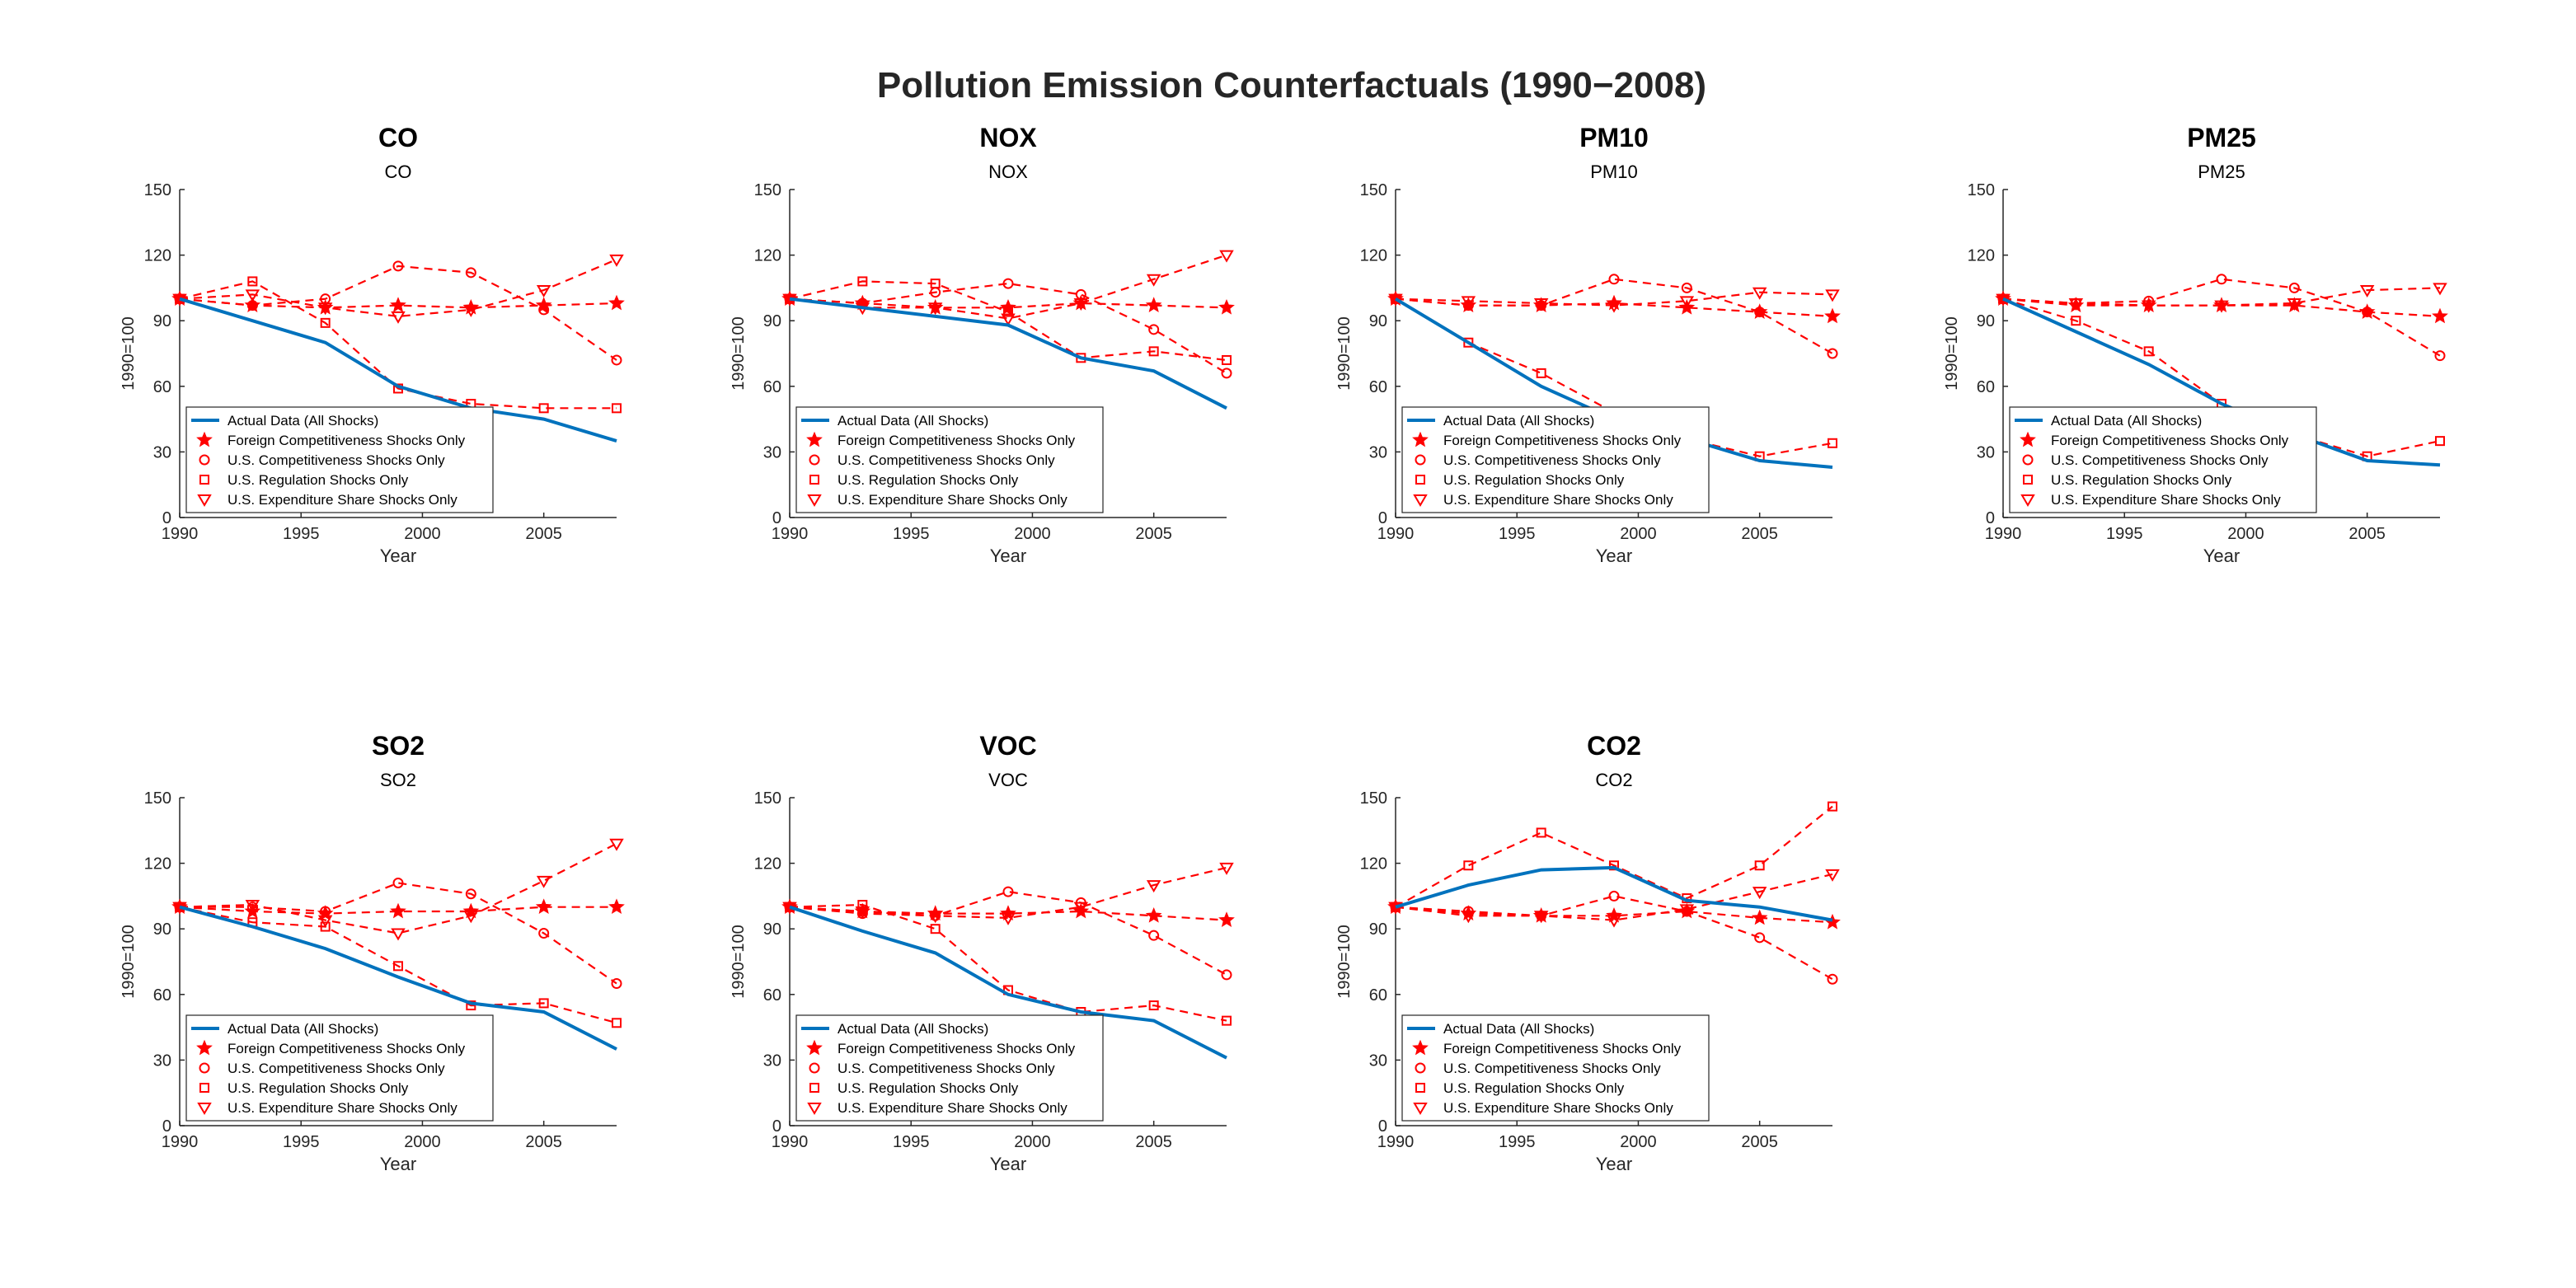 The width and height of the screenshot is (2576, 1288). Describe the element at coordinates (1008, 1164) in the screenshot. I see `x-axis-label: Year` at that location.